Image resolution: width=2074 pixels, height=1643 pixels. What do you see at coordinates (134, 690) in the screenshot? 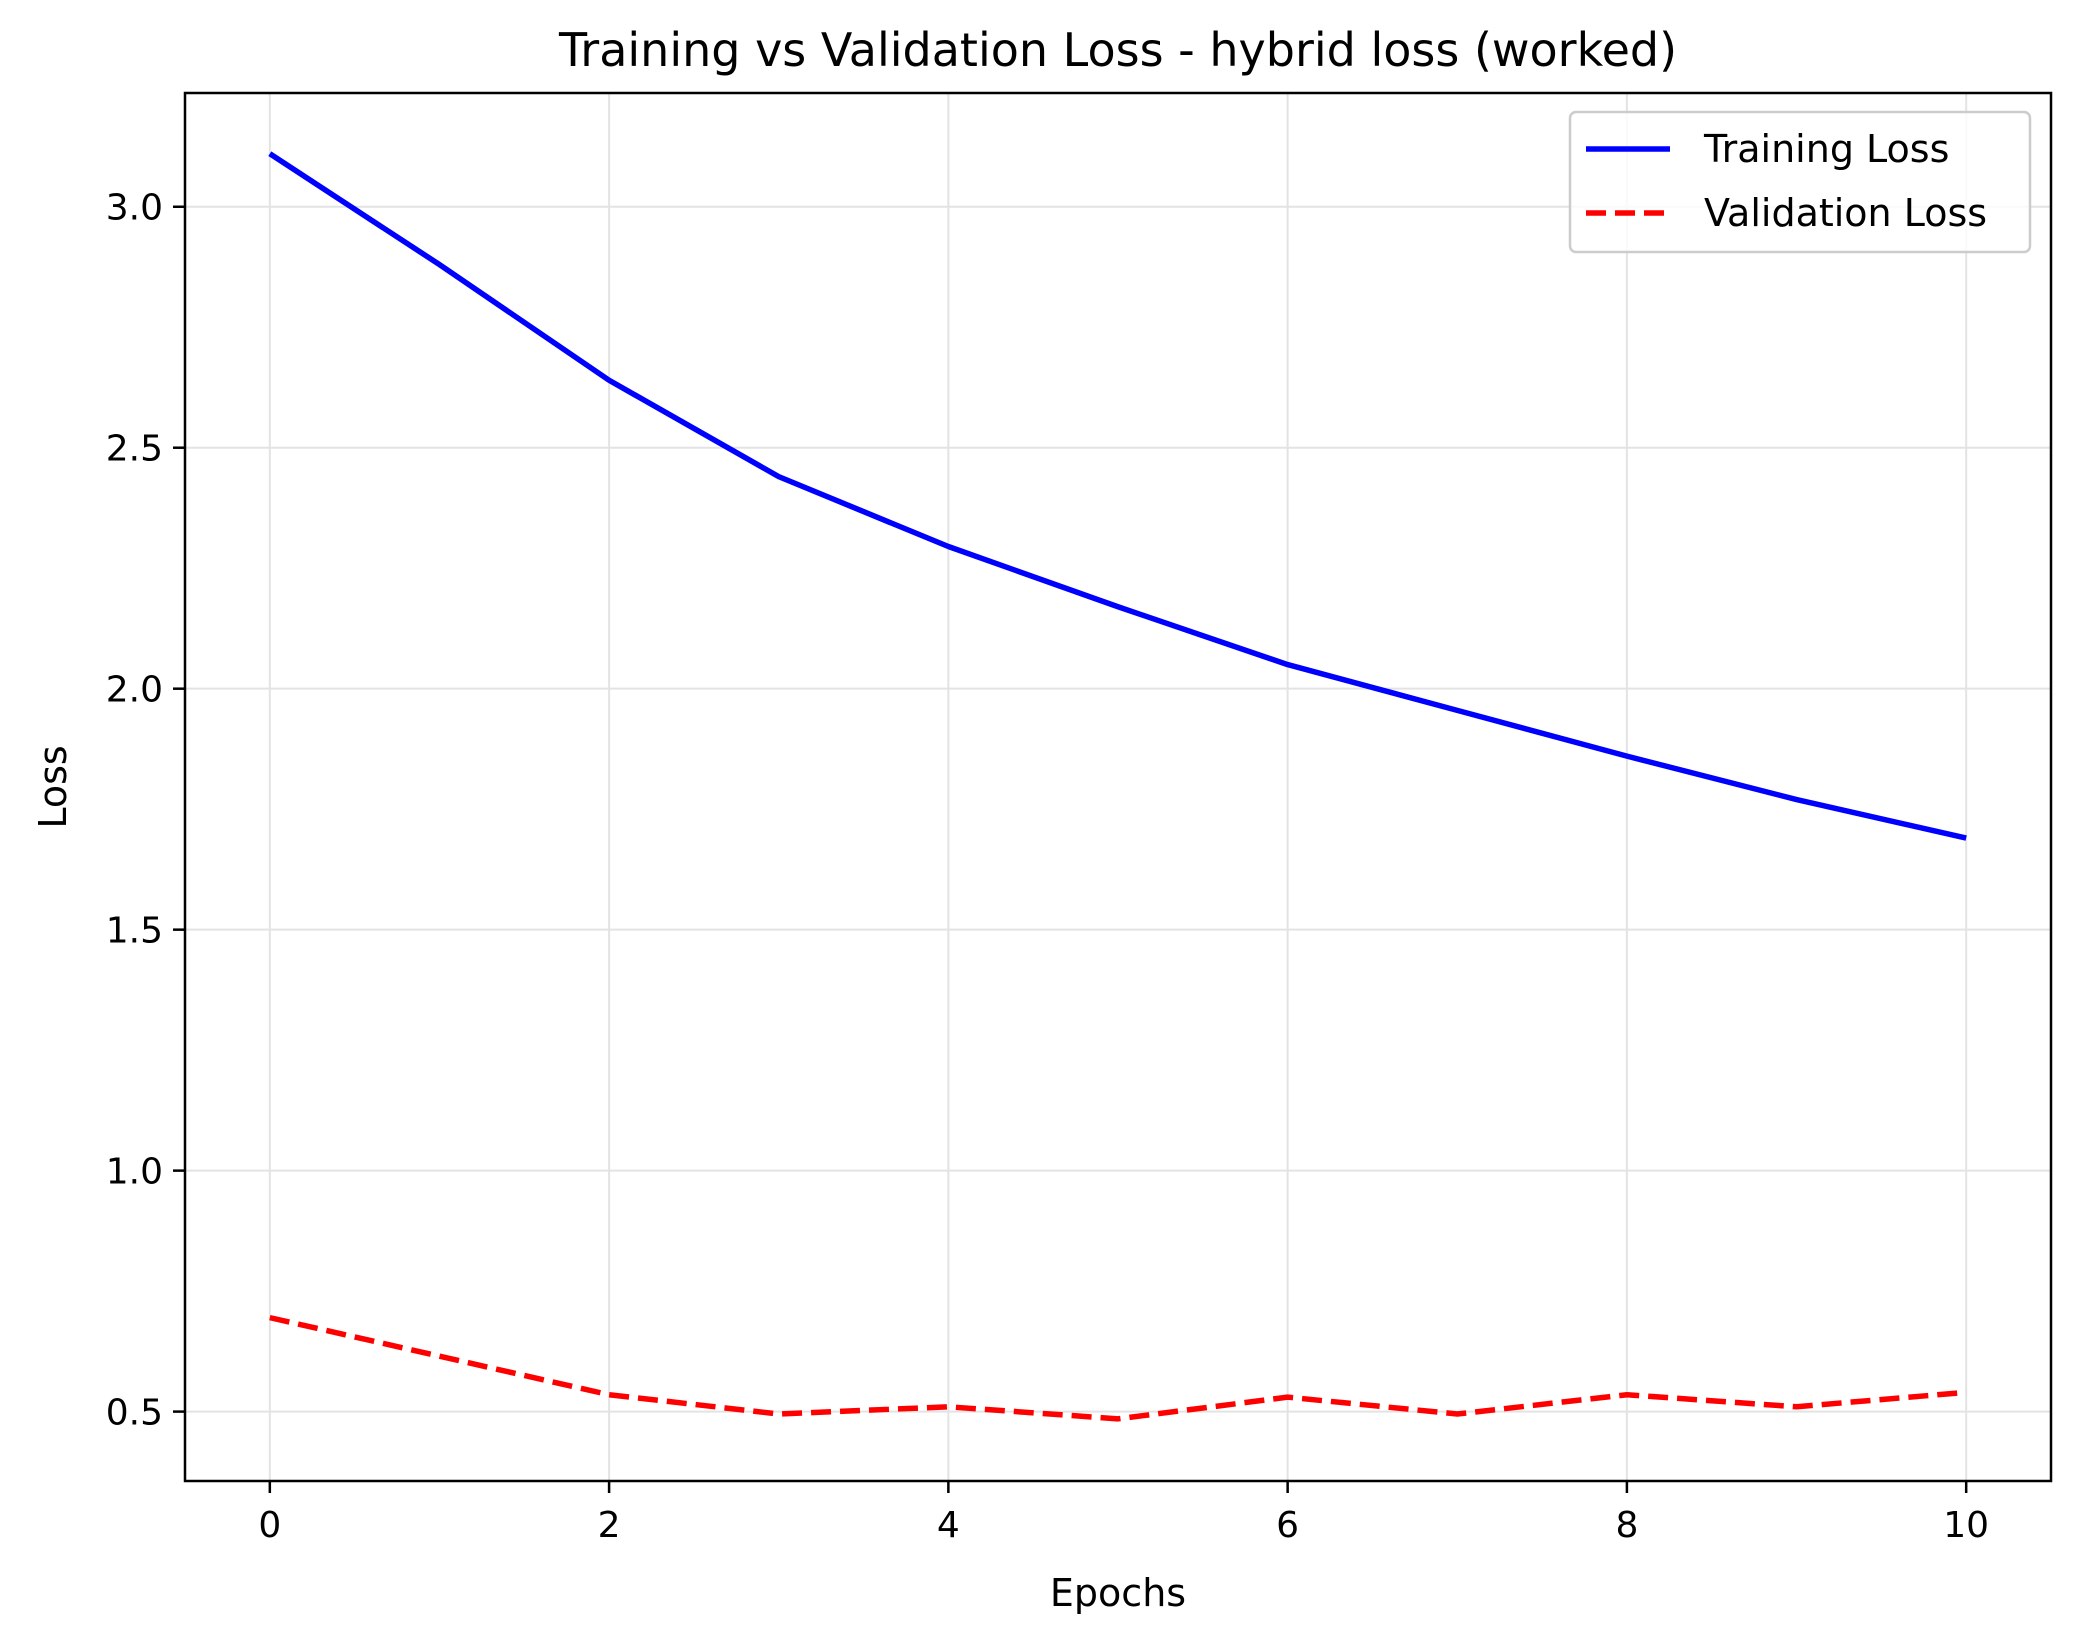
I see `y-tick-label: 2.0` at bounding box center [134, 690].